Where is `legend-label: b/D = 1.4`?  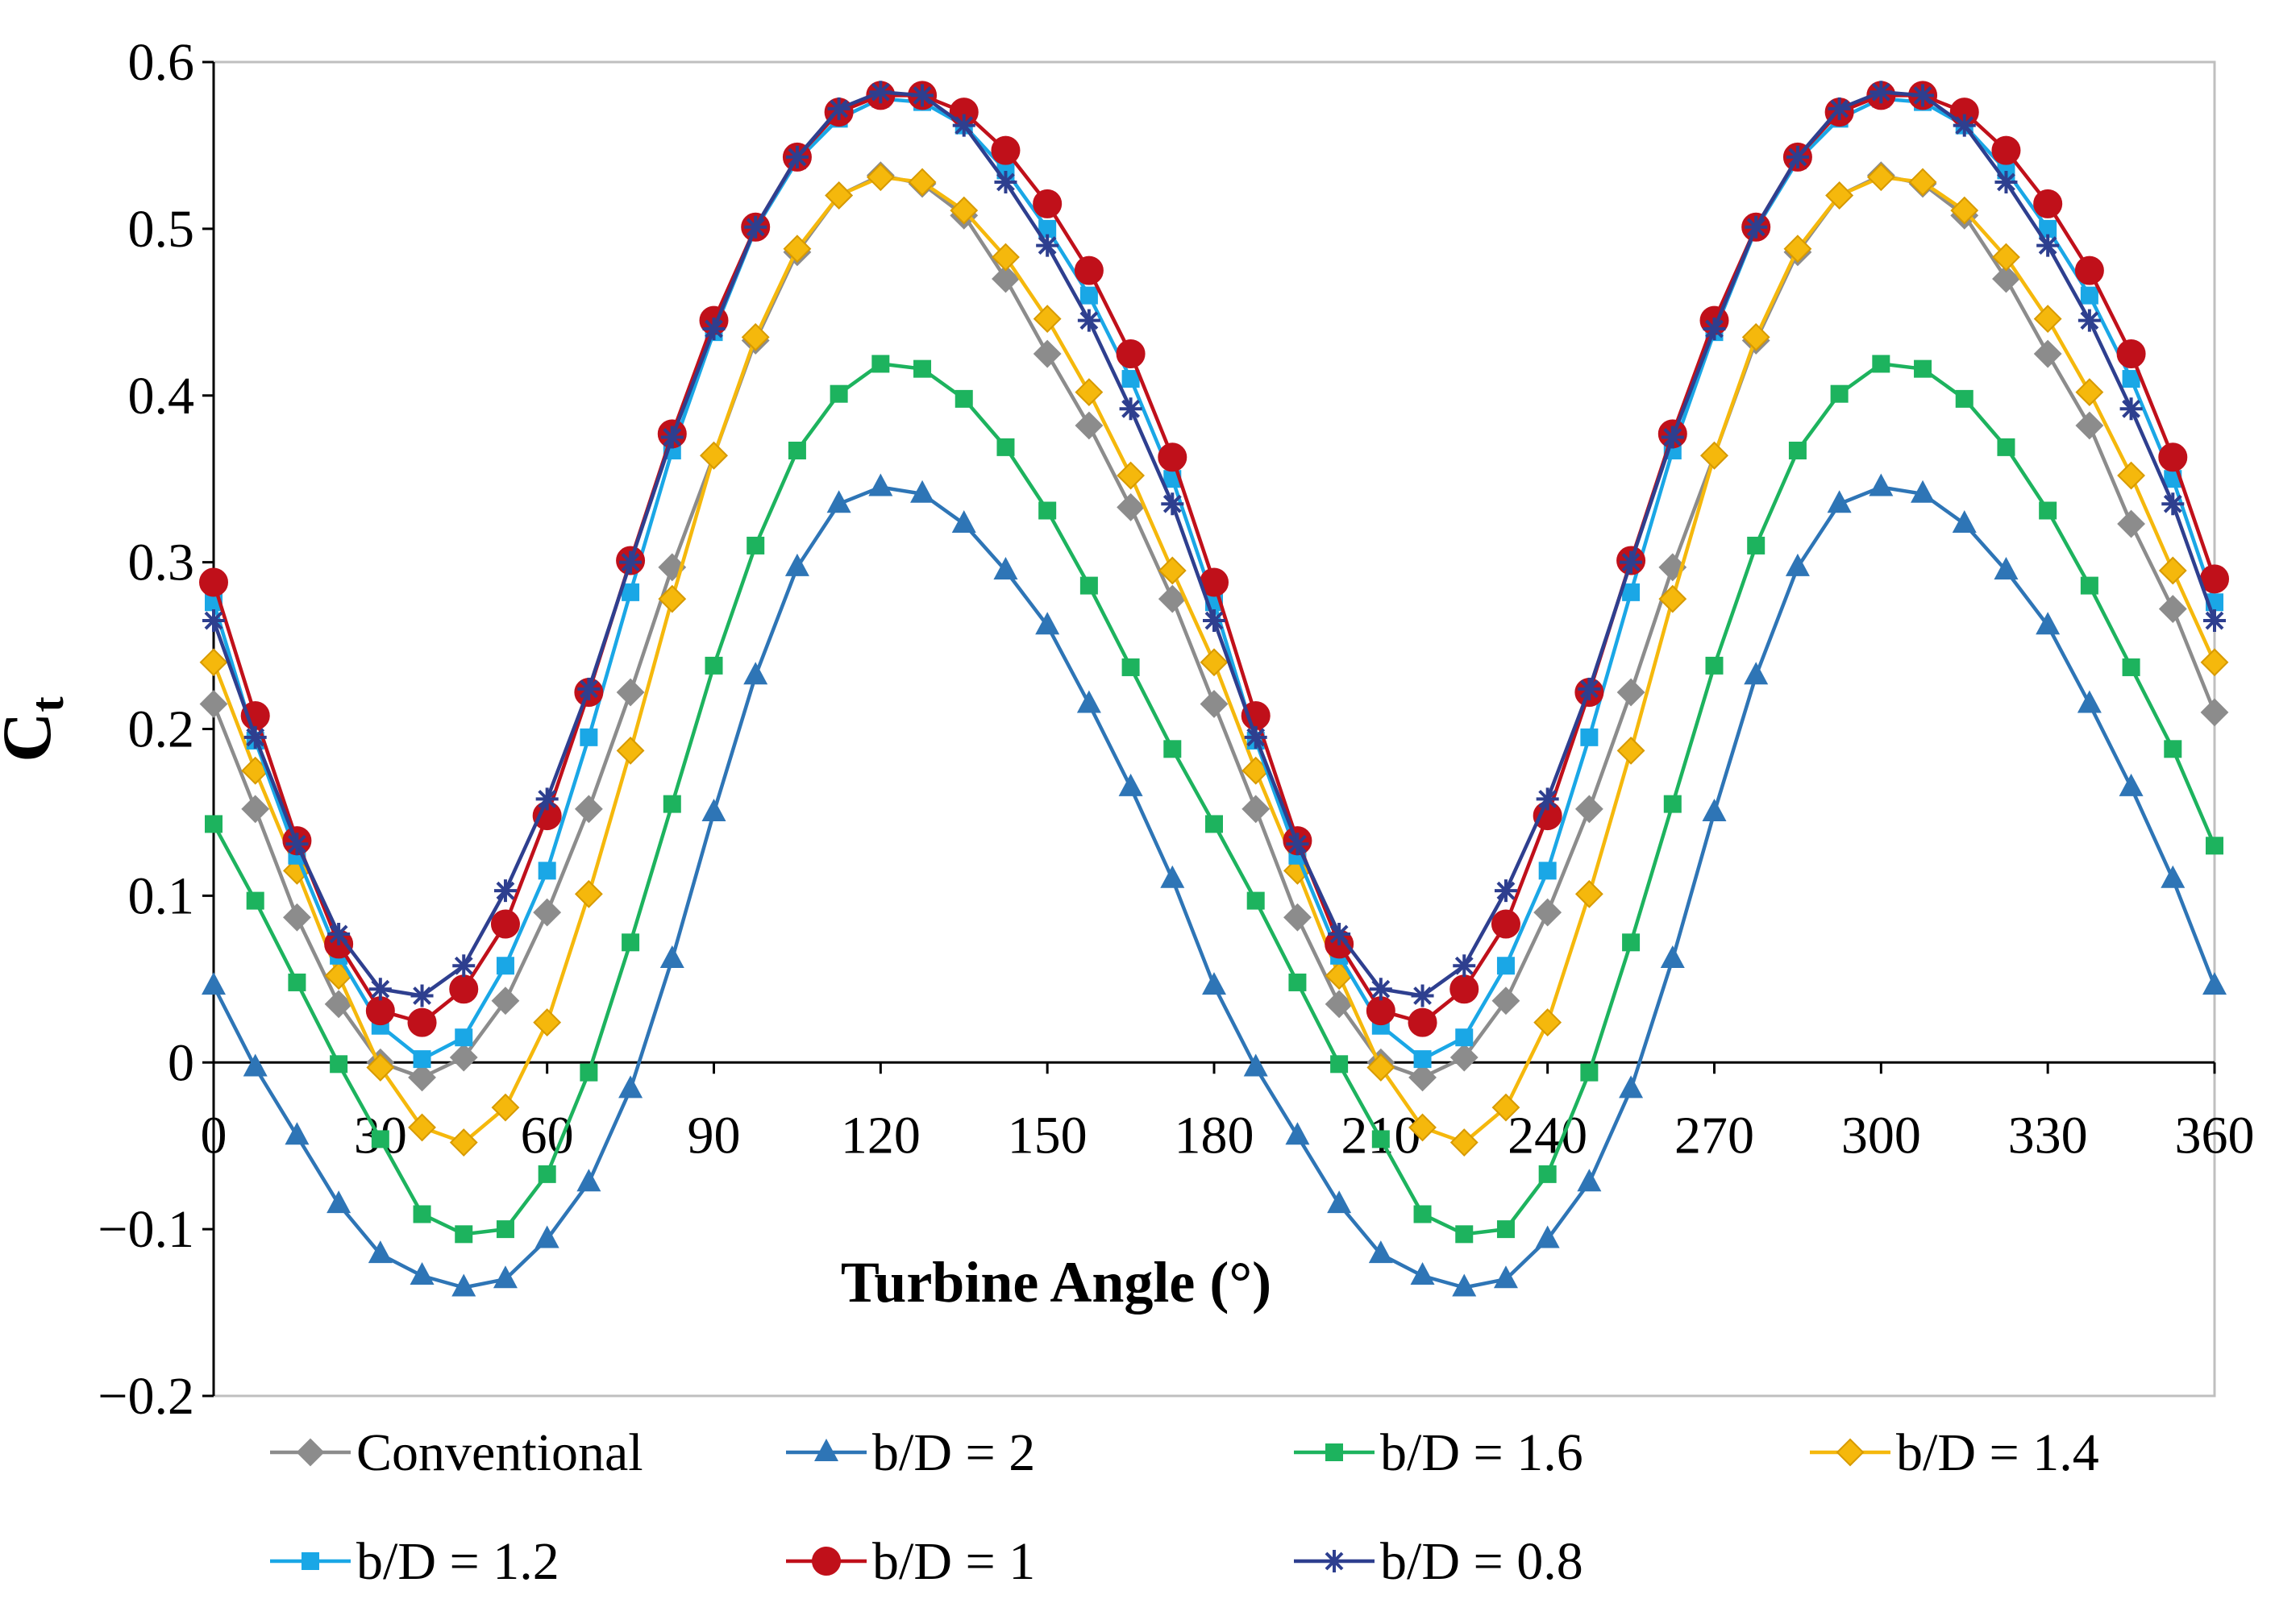 legend-label: b/D = 1.4 is located at coordinates (1997, 1452).